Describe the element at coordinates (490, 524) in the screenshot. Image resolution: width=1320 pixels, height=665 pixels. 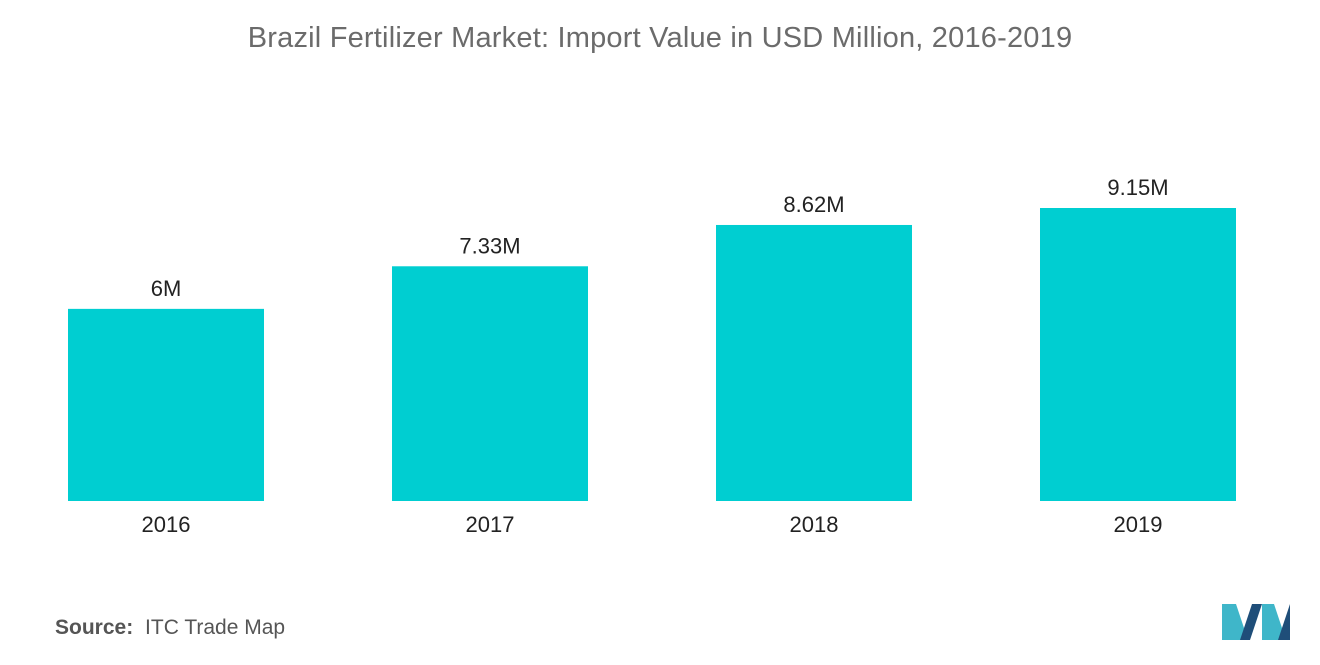
I see `x-tick-label-2017: 2017` at that location.